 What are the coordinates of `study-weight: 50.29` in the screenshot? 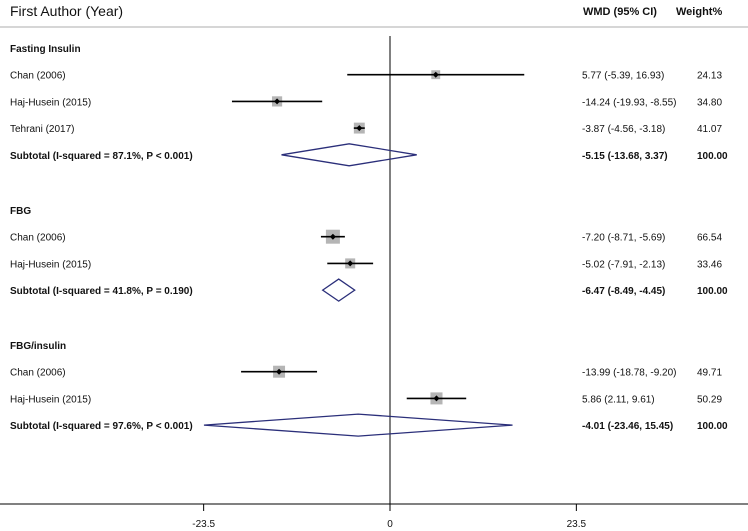 It's located at (709, 399).